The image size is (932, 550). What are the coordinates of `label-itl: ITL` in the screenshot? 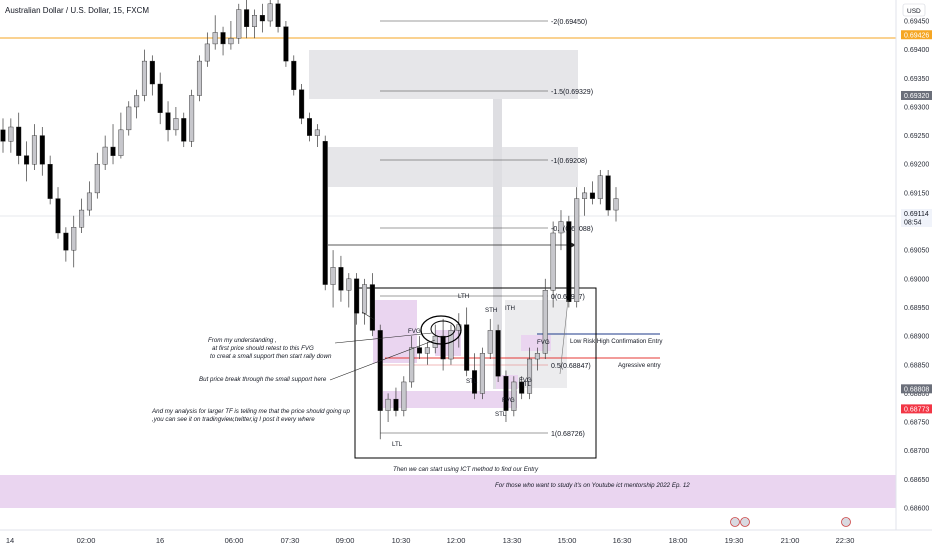 It's located at (526, 384).